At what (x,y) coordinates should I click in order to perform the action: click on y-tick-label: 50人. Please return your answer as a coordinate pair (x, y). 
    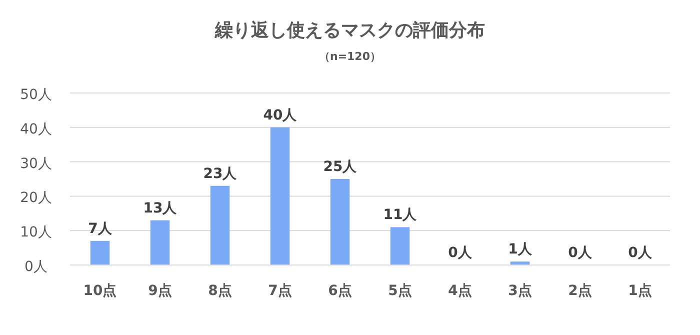
    Looking at the image, I should click on (36, 95).